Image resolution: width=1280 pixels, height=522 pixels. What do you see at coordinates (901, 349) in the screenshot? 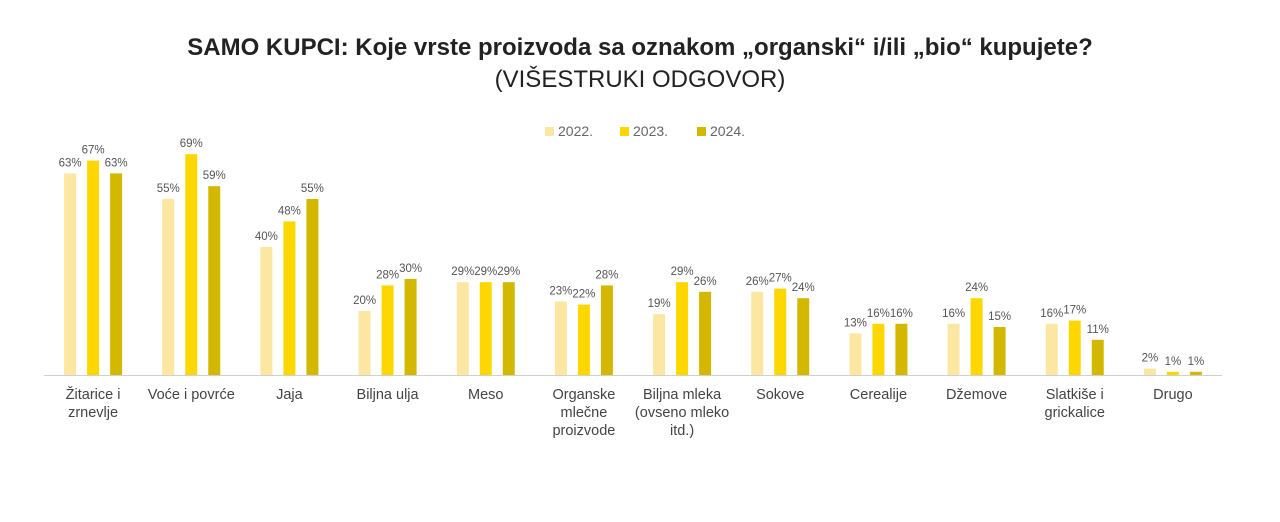
I see `bar-cerealije-2024` at bounding box center [901, 349].